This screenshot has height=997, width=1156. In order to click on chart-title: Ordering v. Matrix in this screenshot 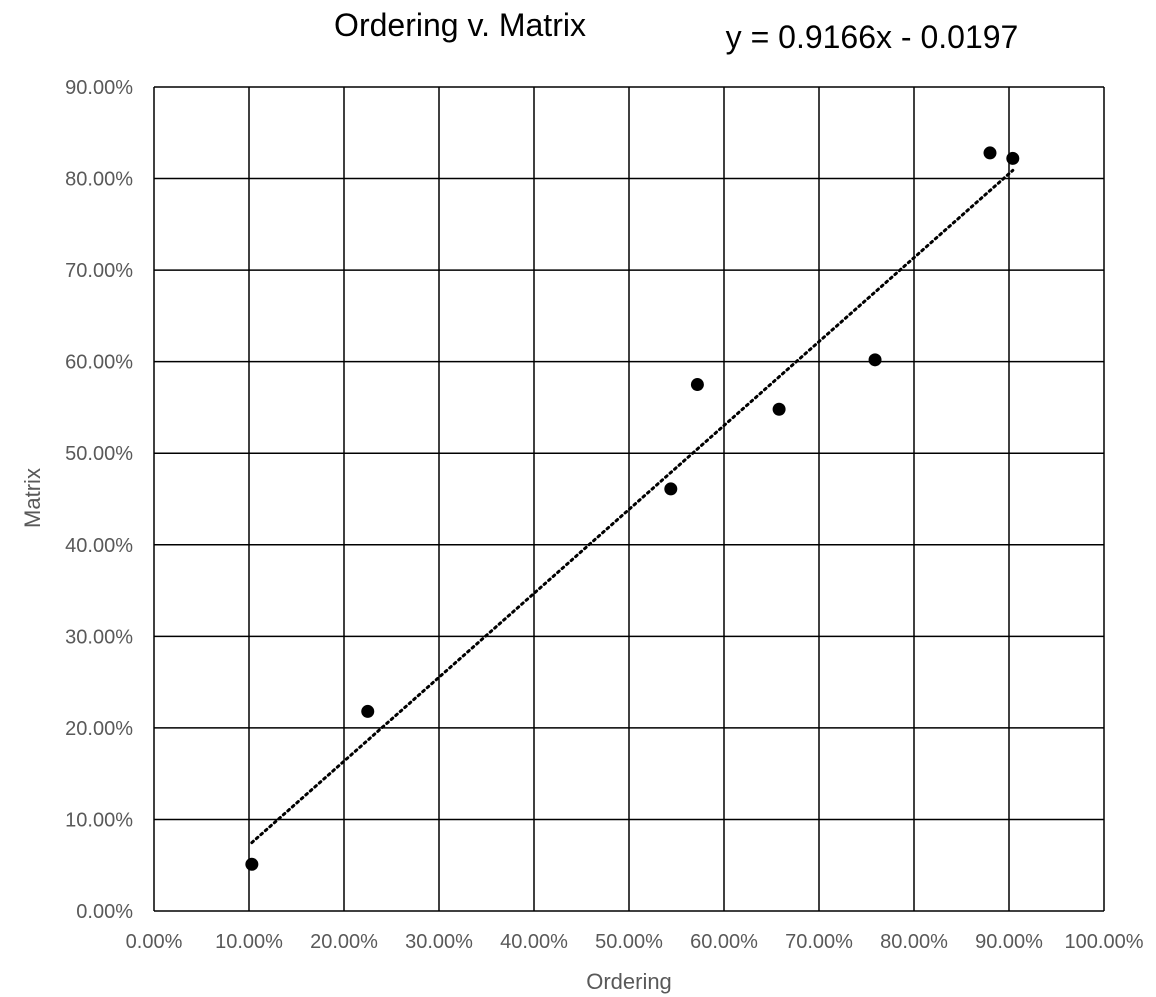, I will do `click(460, 25)`.